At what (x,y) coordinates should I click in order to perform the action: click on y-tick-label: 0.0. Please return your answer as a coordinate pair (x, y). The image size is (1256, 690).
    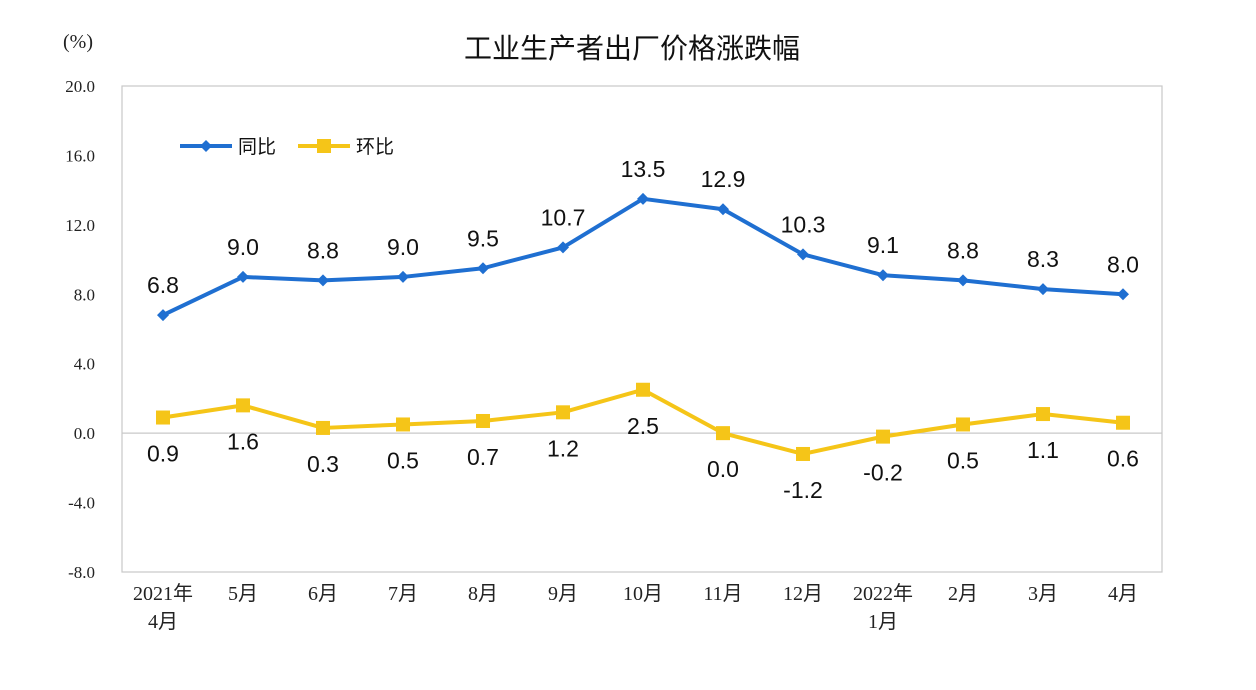
    Looking at the image, I should click on (84, 433).